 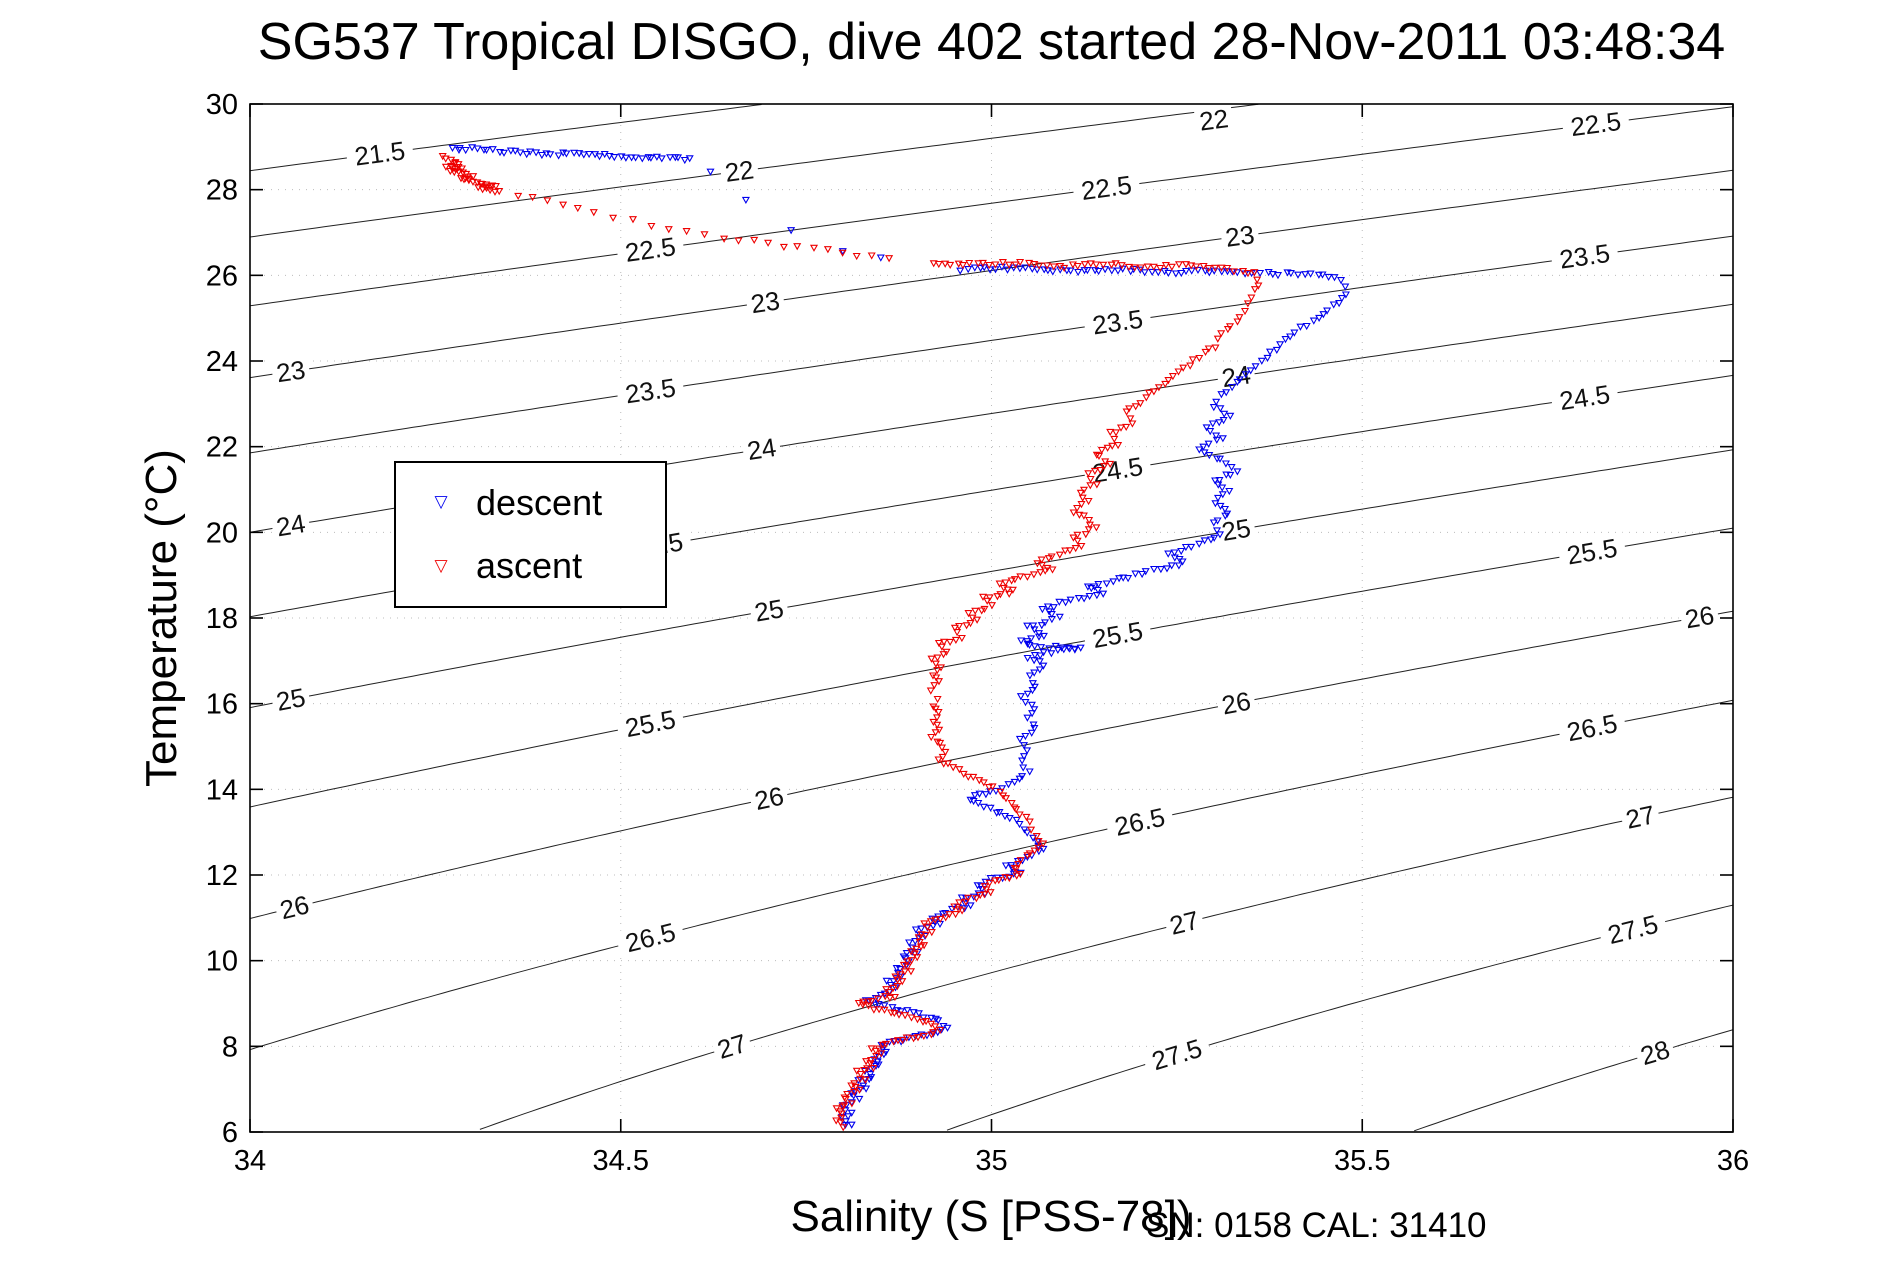 I want to click on y-axis-label: Temperature (°C), so click(x=161, y=618).